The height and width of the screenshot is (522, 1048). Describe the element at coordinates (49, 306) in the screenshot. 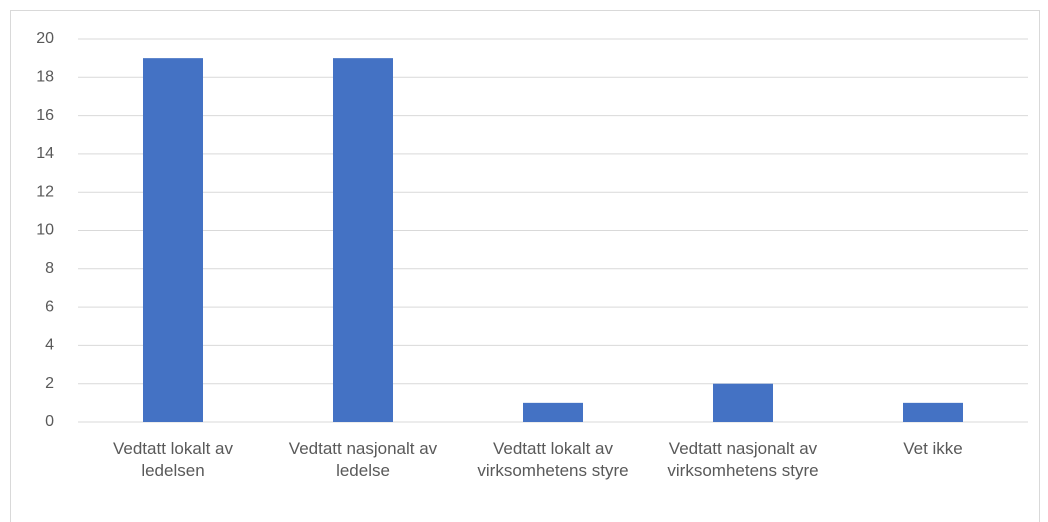

I see `y-tick-label: 6` at that location.